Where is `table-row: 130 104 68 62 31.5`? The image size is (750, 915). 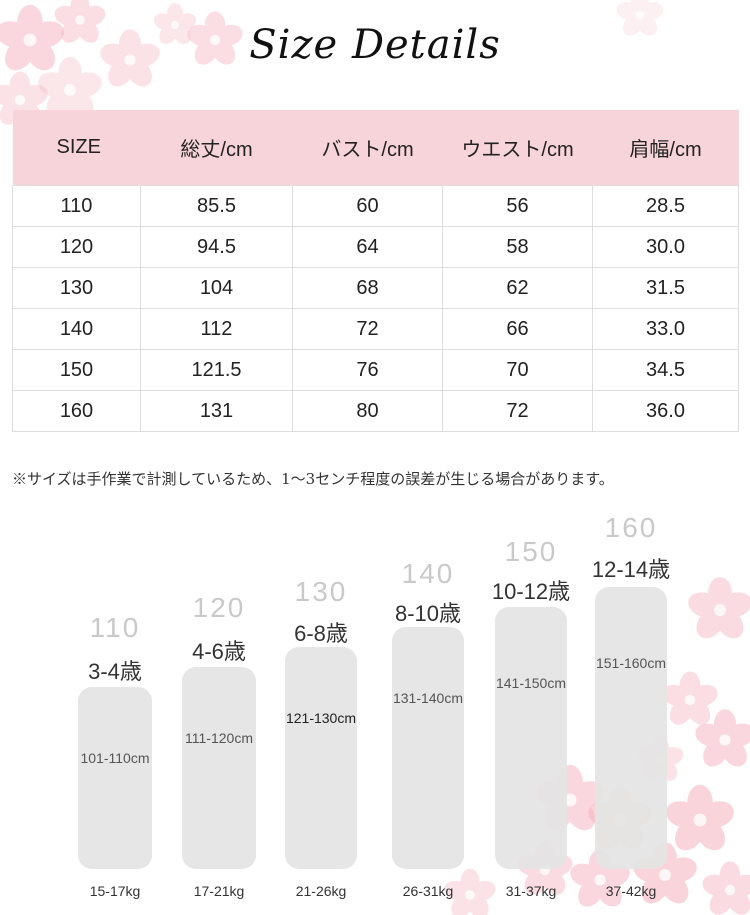 table-row: 130 104 68 62 31.5 is located at coordinates (376, 288).